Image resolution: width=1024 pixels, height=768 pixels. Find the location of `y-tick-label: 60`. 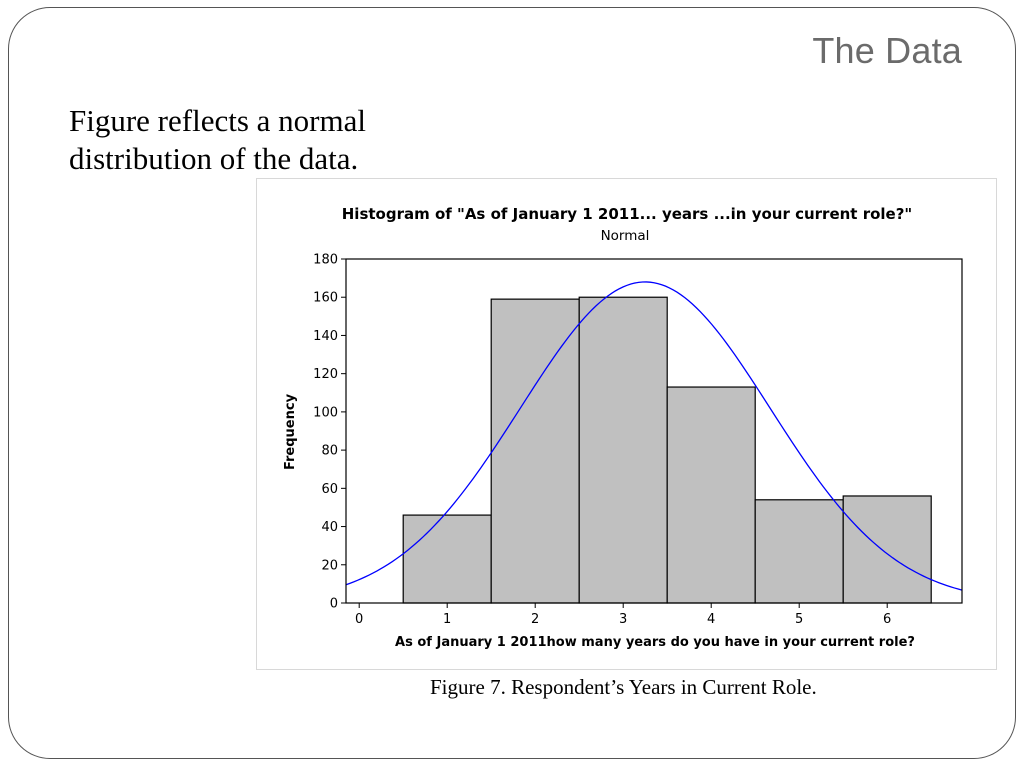

y-tick-label: 60 is located at coordinates (329, 489).